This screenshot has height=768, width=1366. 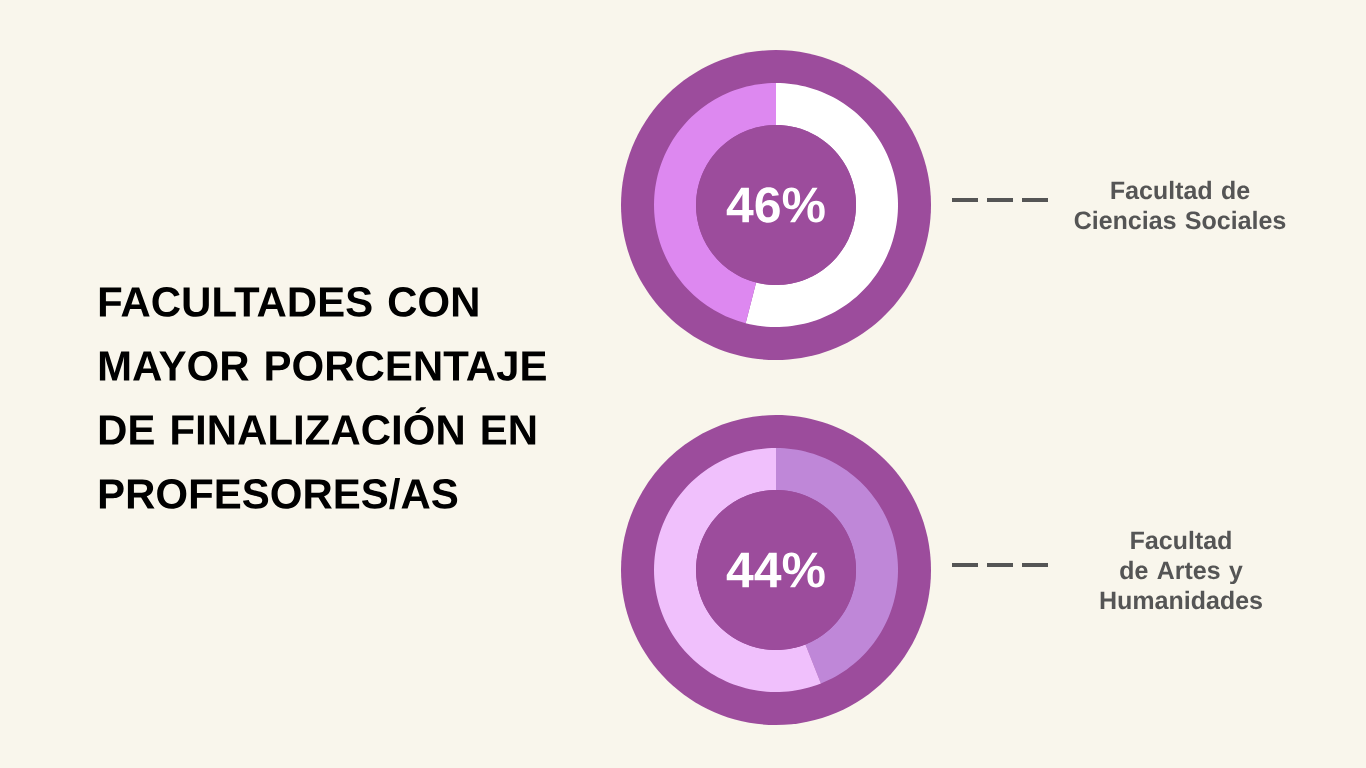 I want to click on text: 44%, so click(x=775, y=570).